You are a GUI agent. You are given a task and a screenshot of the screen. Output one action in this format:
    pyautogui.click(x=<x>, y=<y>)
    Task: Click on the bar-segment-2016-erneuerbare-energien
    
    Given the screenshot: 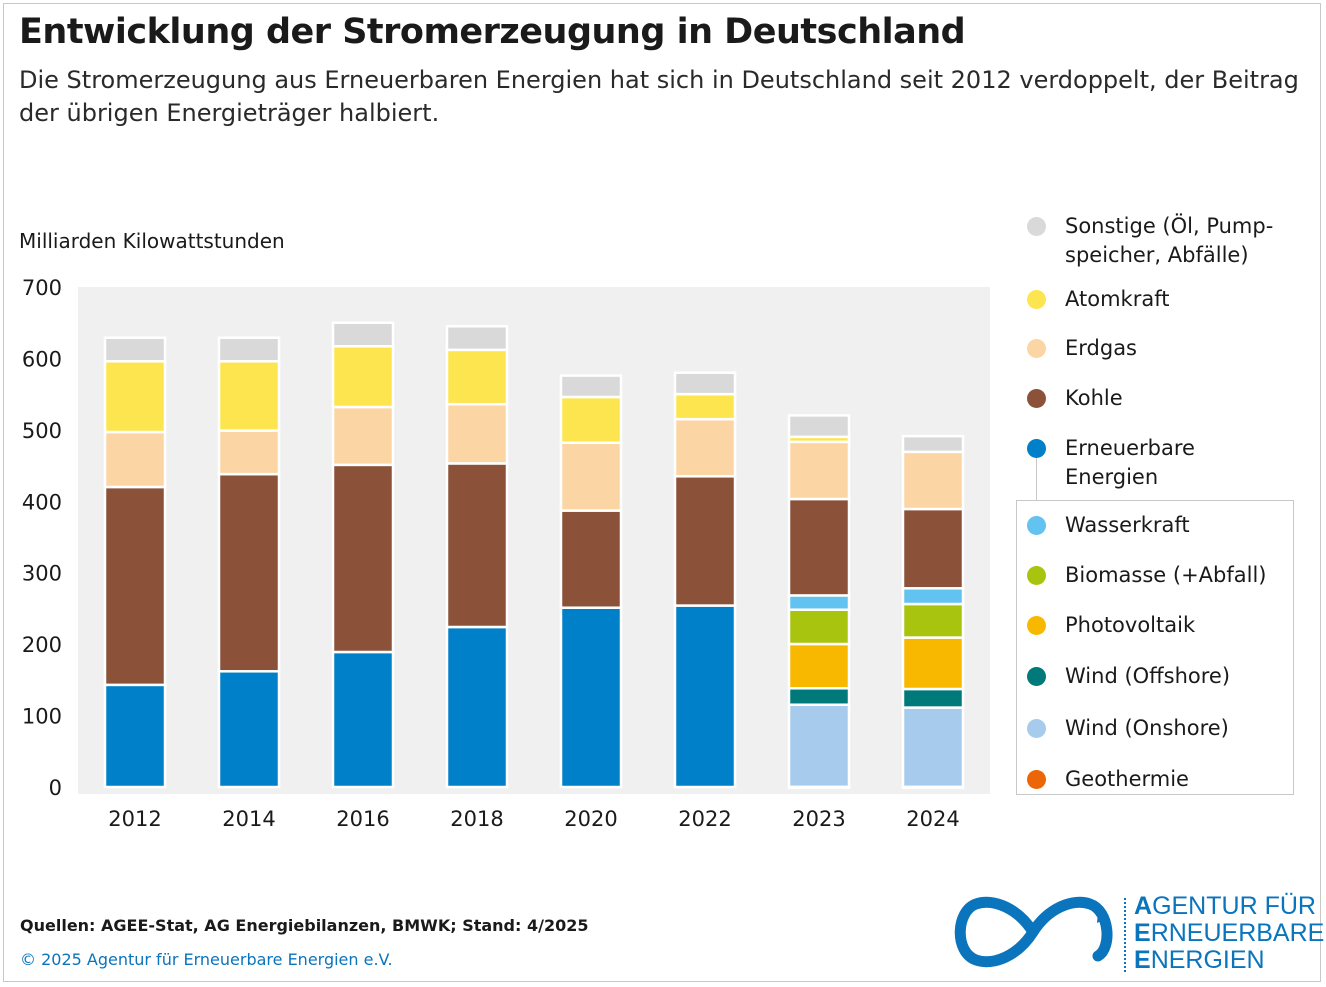 What is the action you would take?
    pyautogui.click(x=363, y=719)
    